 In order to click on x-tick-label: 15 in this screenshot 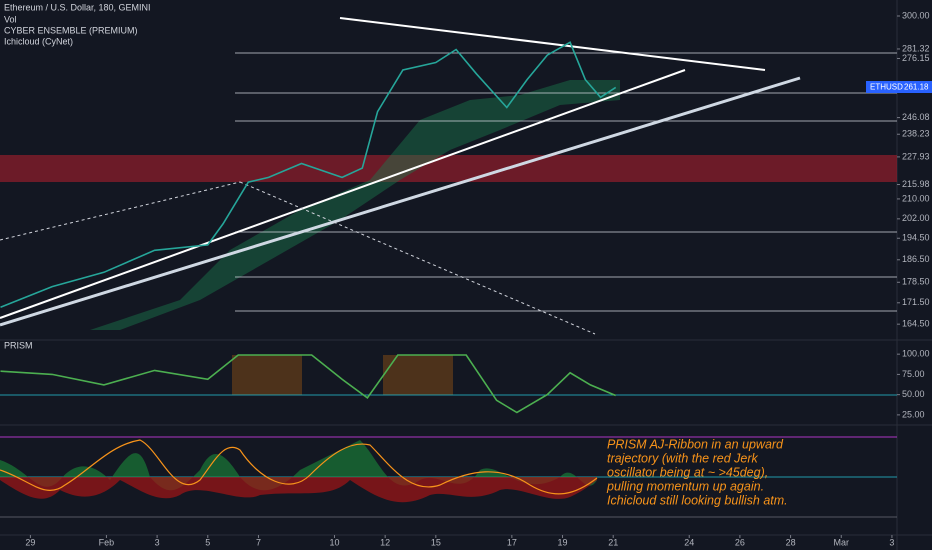, I will do `click(436, 542)`.